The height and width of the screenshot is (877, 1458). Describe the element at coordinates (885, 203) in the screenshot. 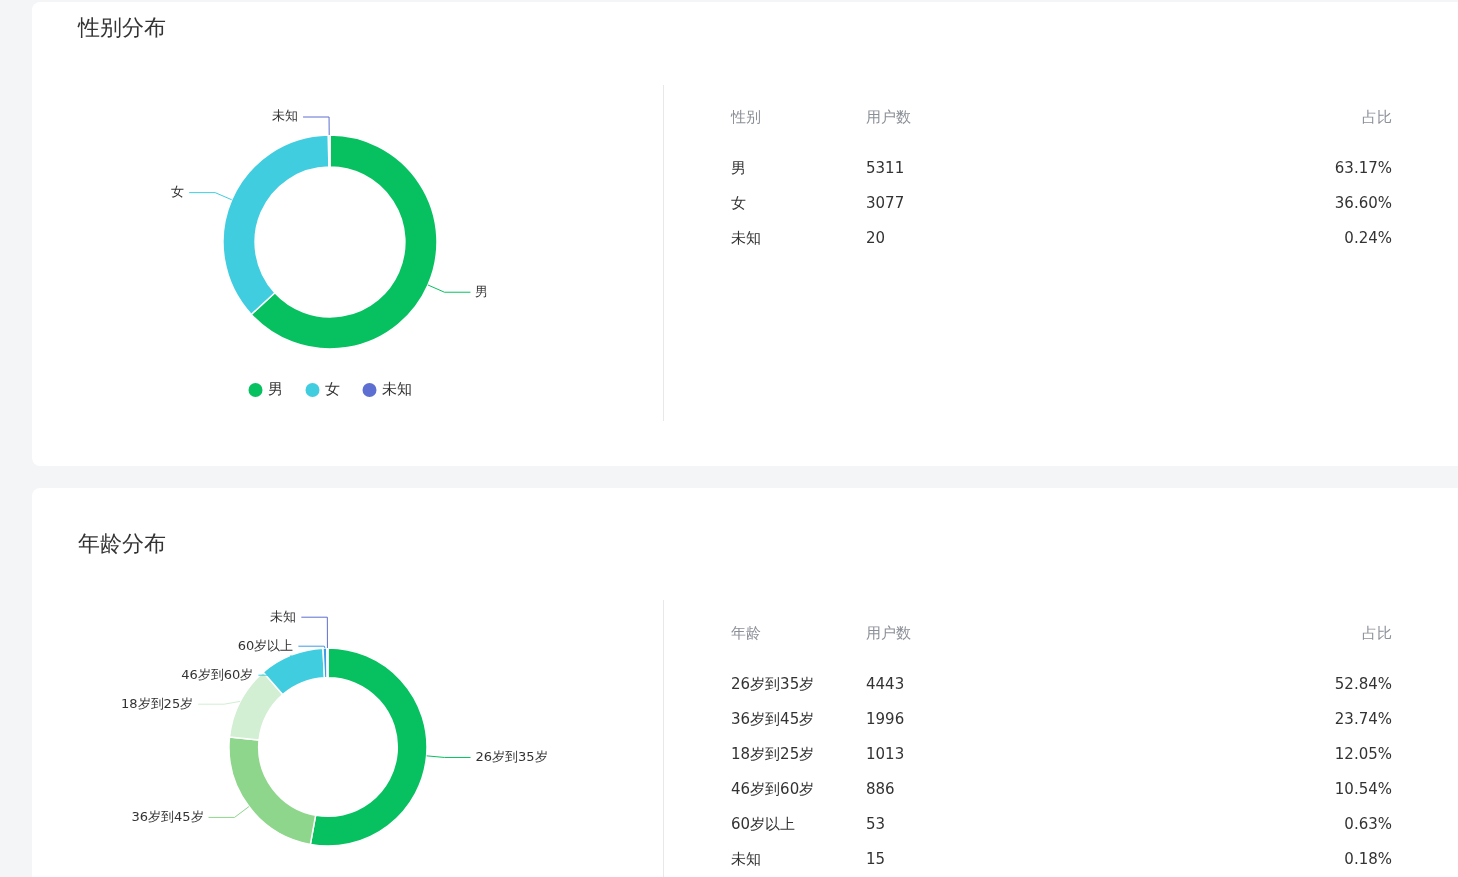

I see `text: 3077` at that location.